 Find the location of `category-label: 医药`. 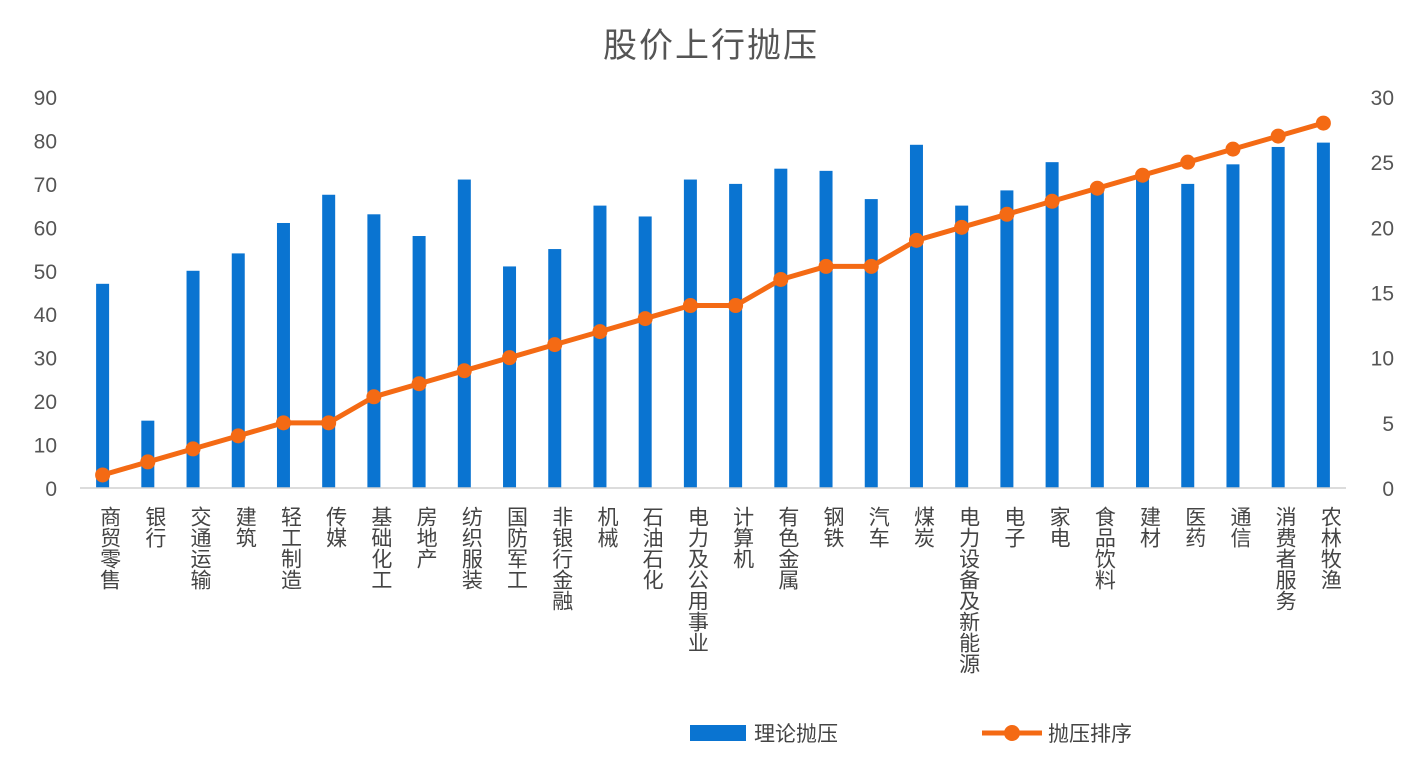

category-label: 医药 is located at coordinates (1195, 527).